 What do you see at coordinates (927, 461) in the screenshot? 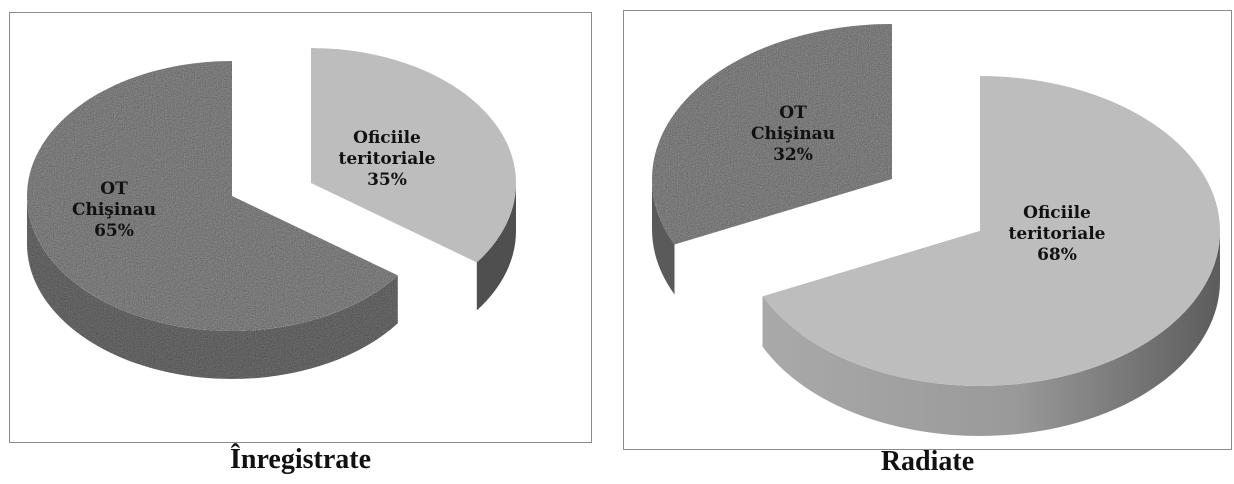
I see `chart-title-radiate: Radiate` at bounding box center [927, 461].